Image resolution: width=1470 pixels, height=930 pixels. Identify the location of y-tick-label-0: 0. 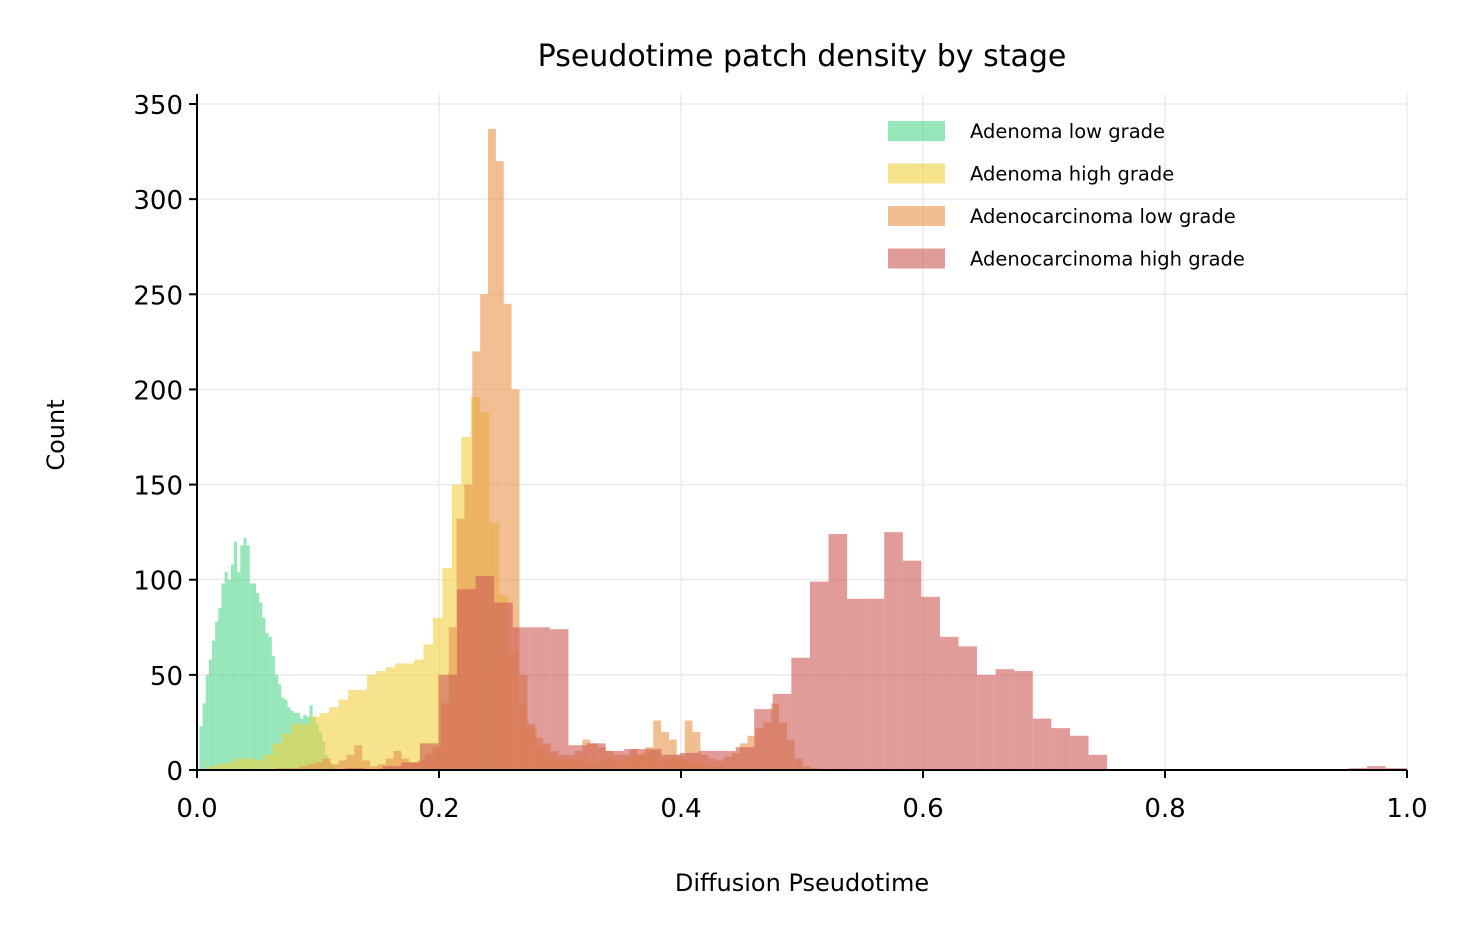
(174, 772).